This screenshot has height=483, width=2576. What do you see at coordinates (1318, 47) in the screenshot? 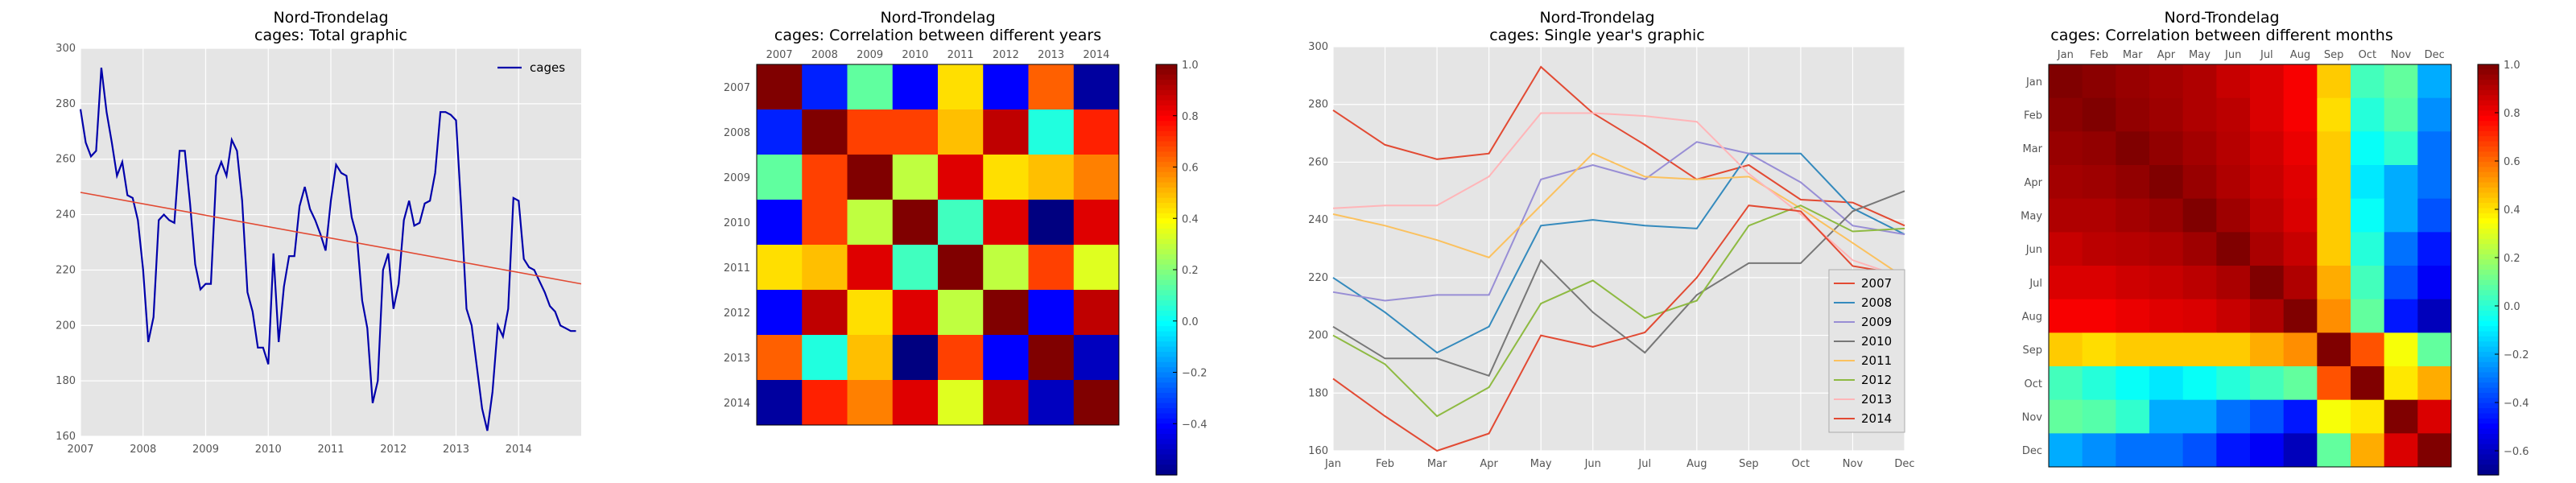
I see `y-tick-label: 300` at bounding box center [1318, 47].